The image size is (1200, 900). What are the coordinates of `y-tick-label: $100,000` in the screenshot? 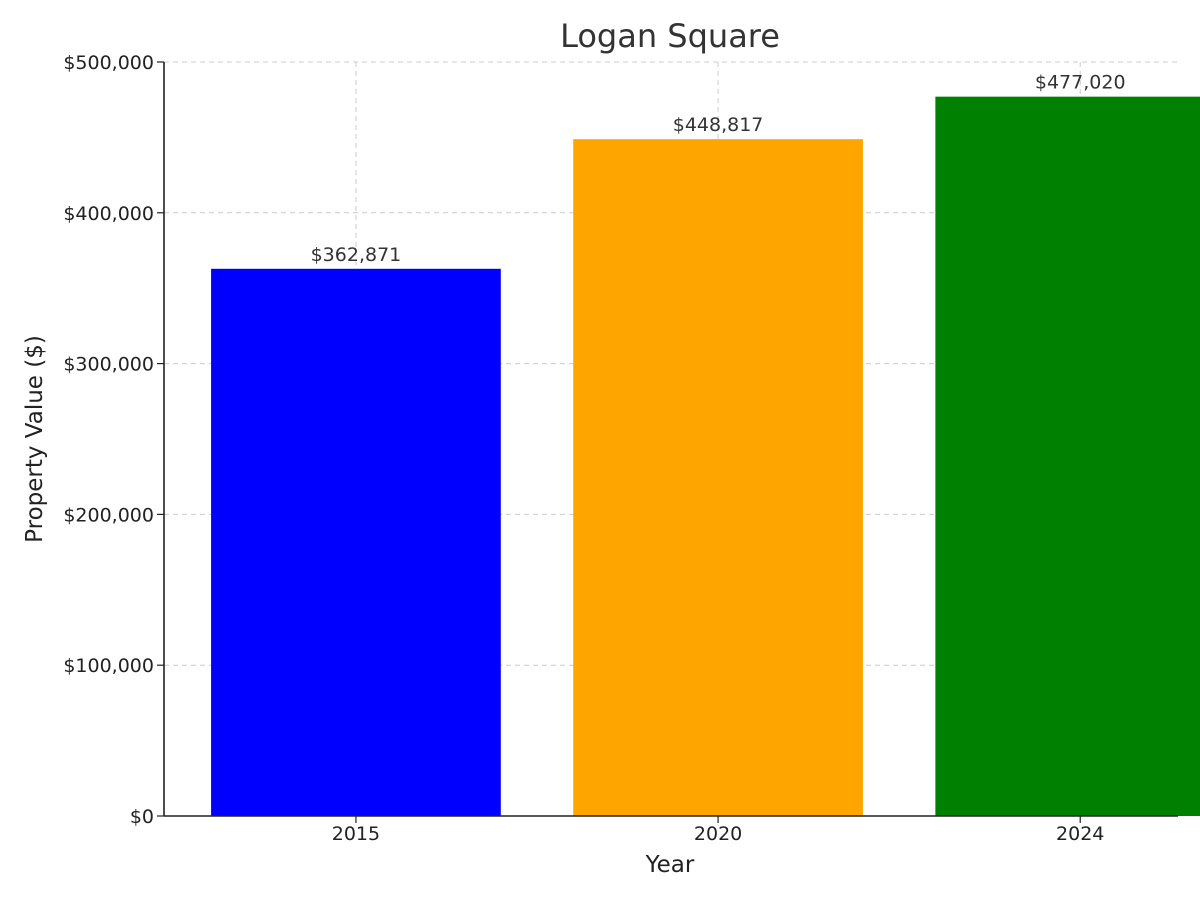 It's located at (108, 666).